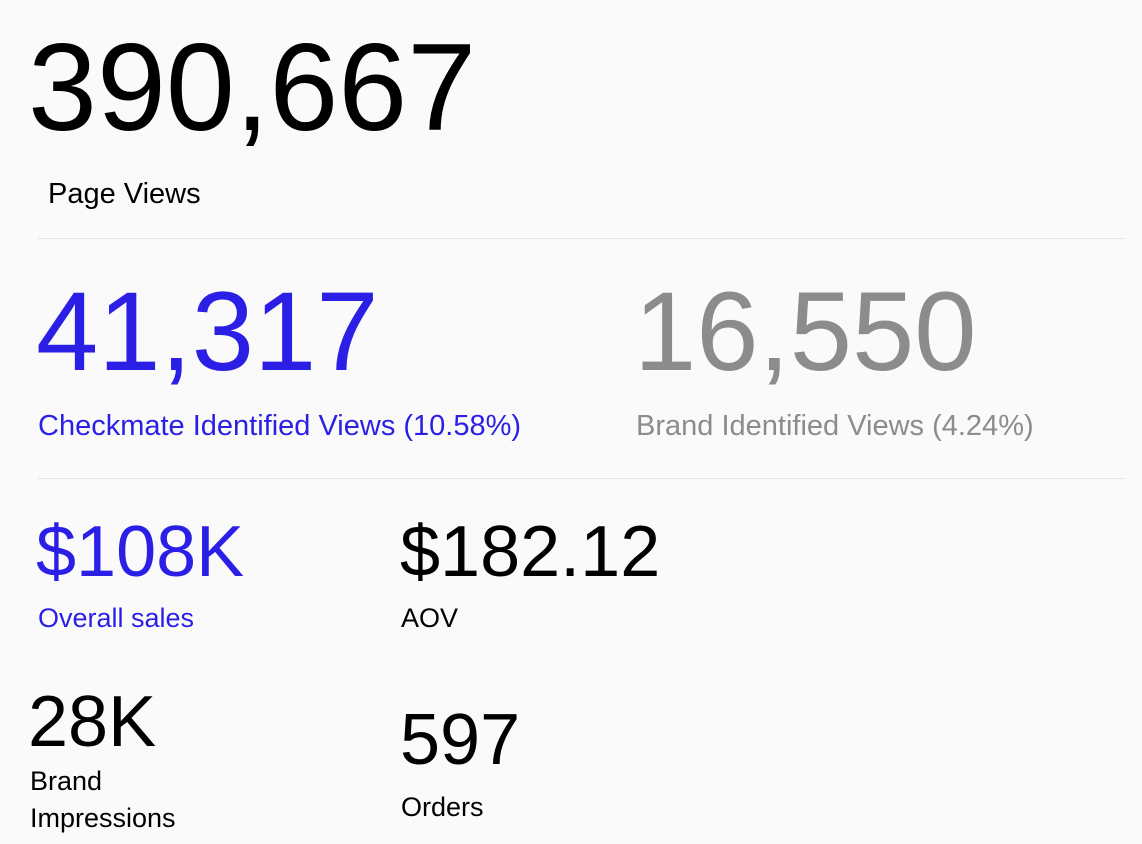  I want to click on brand-views-label: Brand Identified Views (4.24%), so click(835, 426).